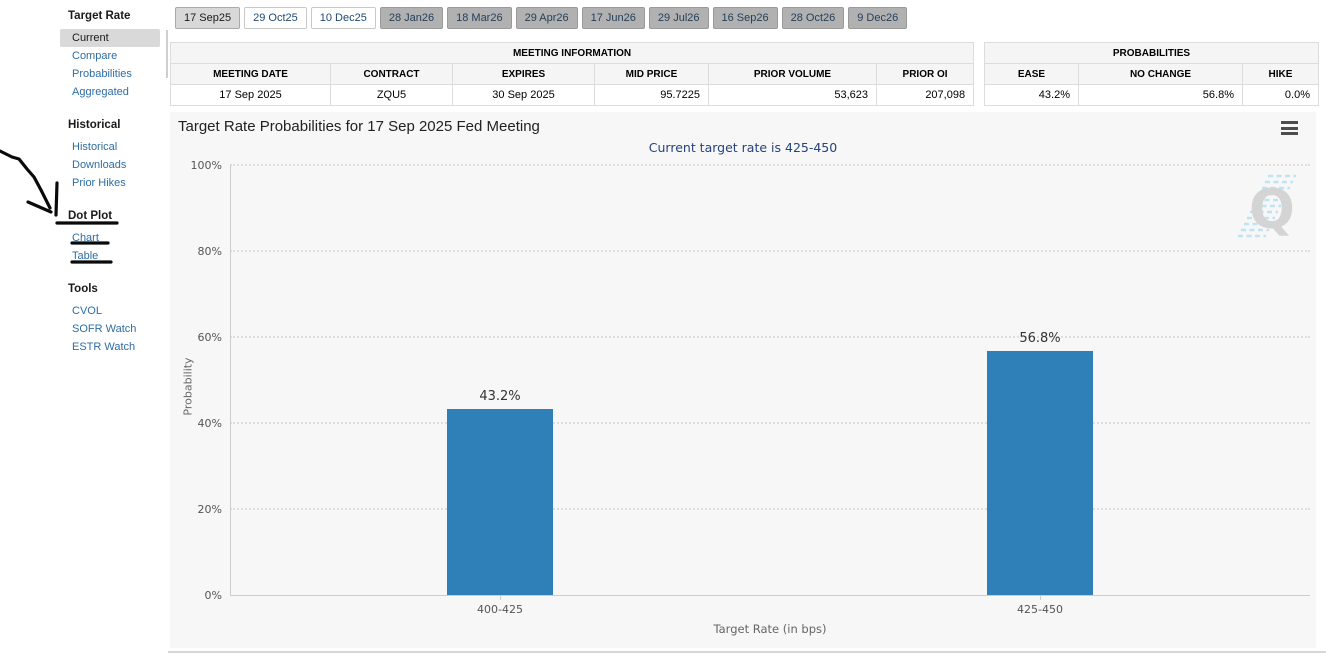 The image size is (1326, 657). I want to click on col-ease: EASE, so click(1031, 74).